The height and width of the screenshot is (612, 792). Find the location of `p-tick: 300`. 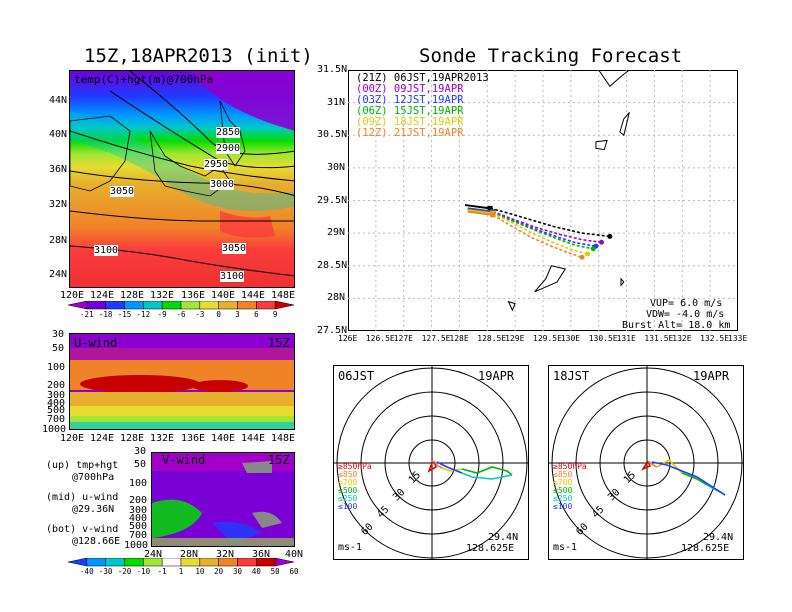

p-tick: 300 is located at coordinates (138, 510).